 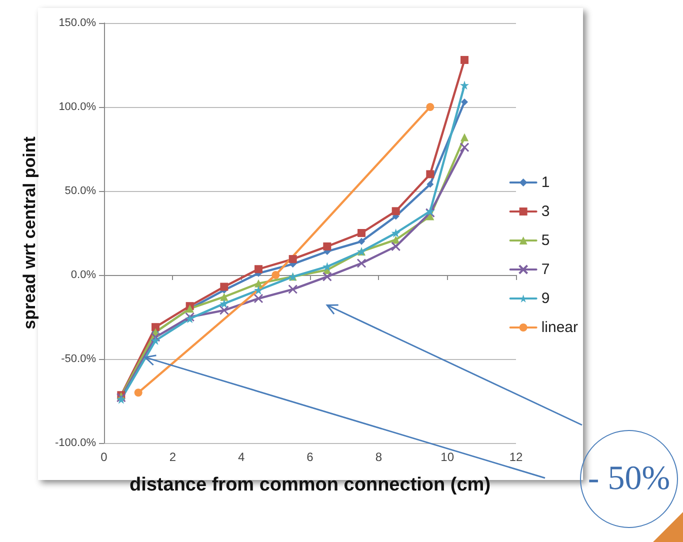 What do you see at coordinates (545, 182) in the screenshot?
I see `legend-label: 1` at bounding box center [545, 182].